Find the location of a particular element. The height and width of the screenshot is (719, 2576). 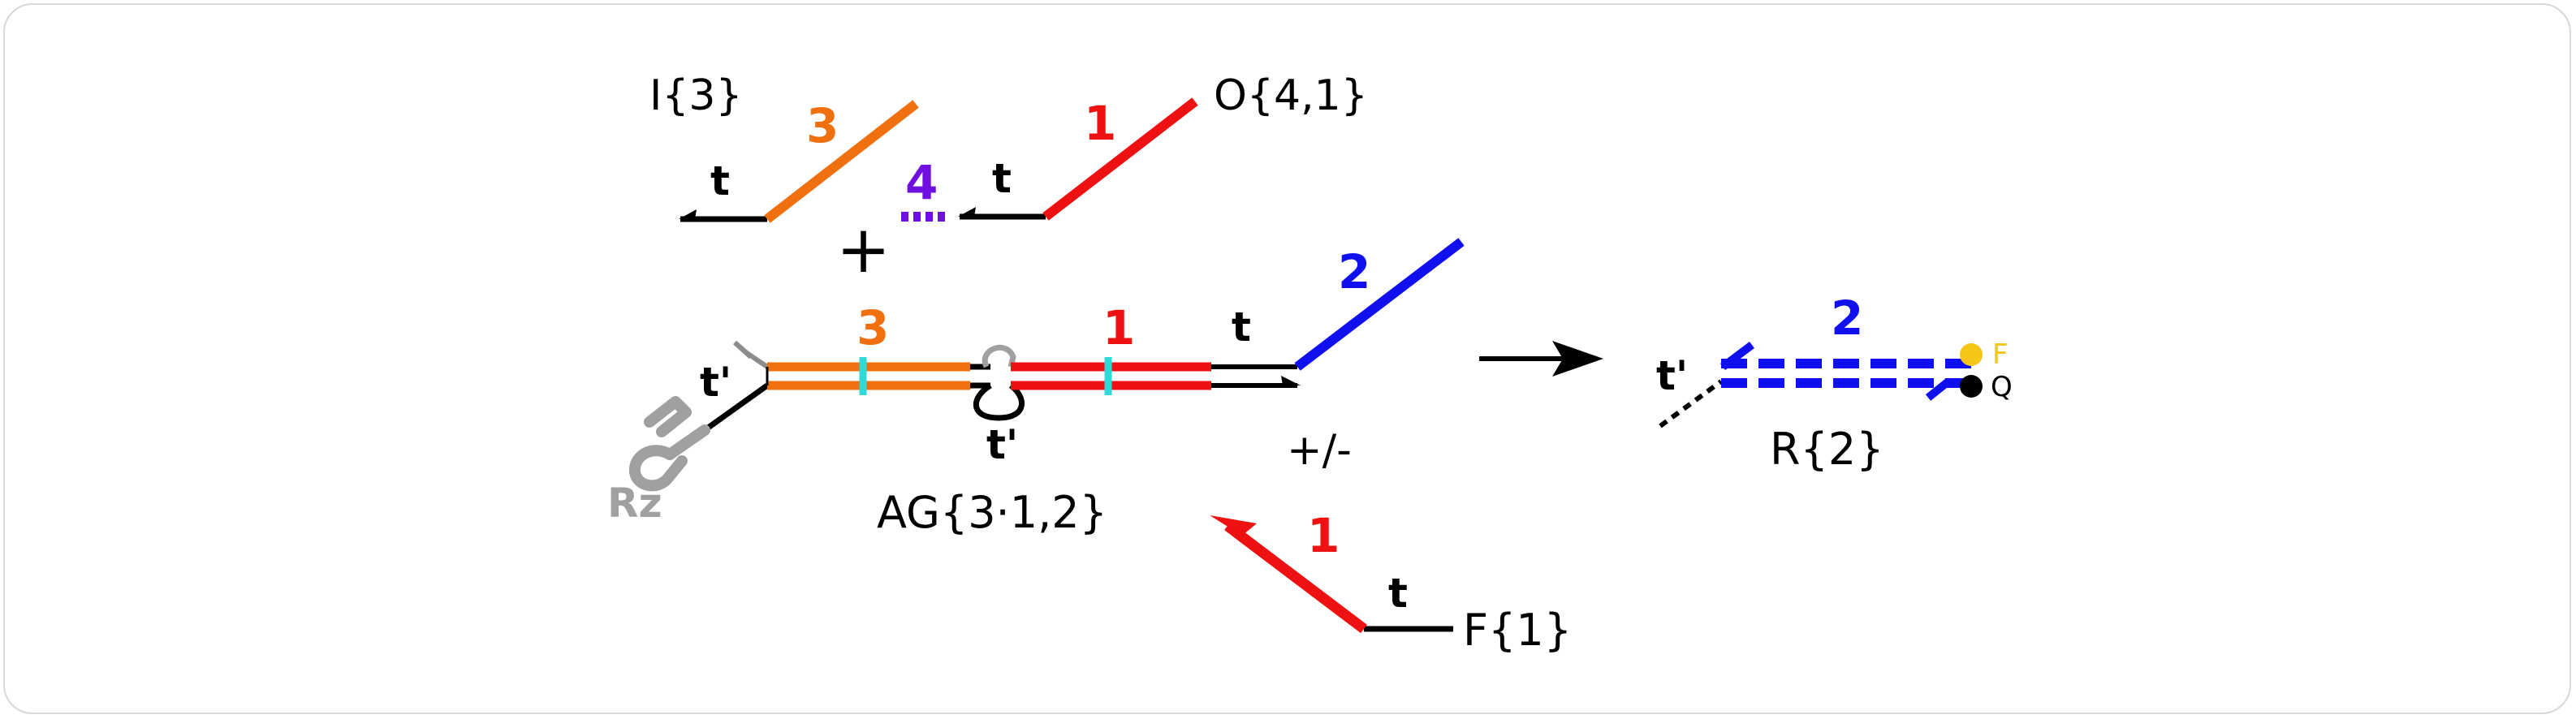

gate-toehold-label: t is located at coordinates (1241, 327).